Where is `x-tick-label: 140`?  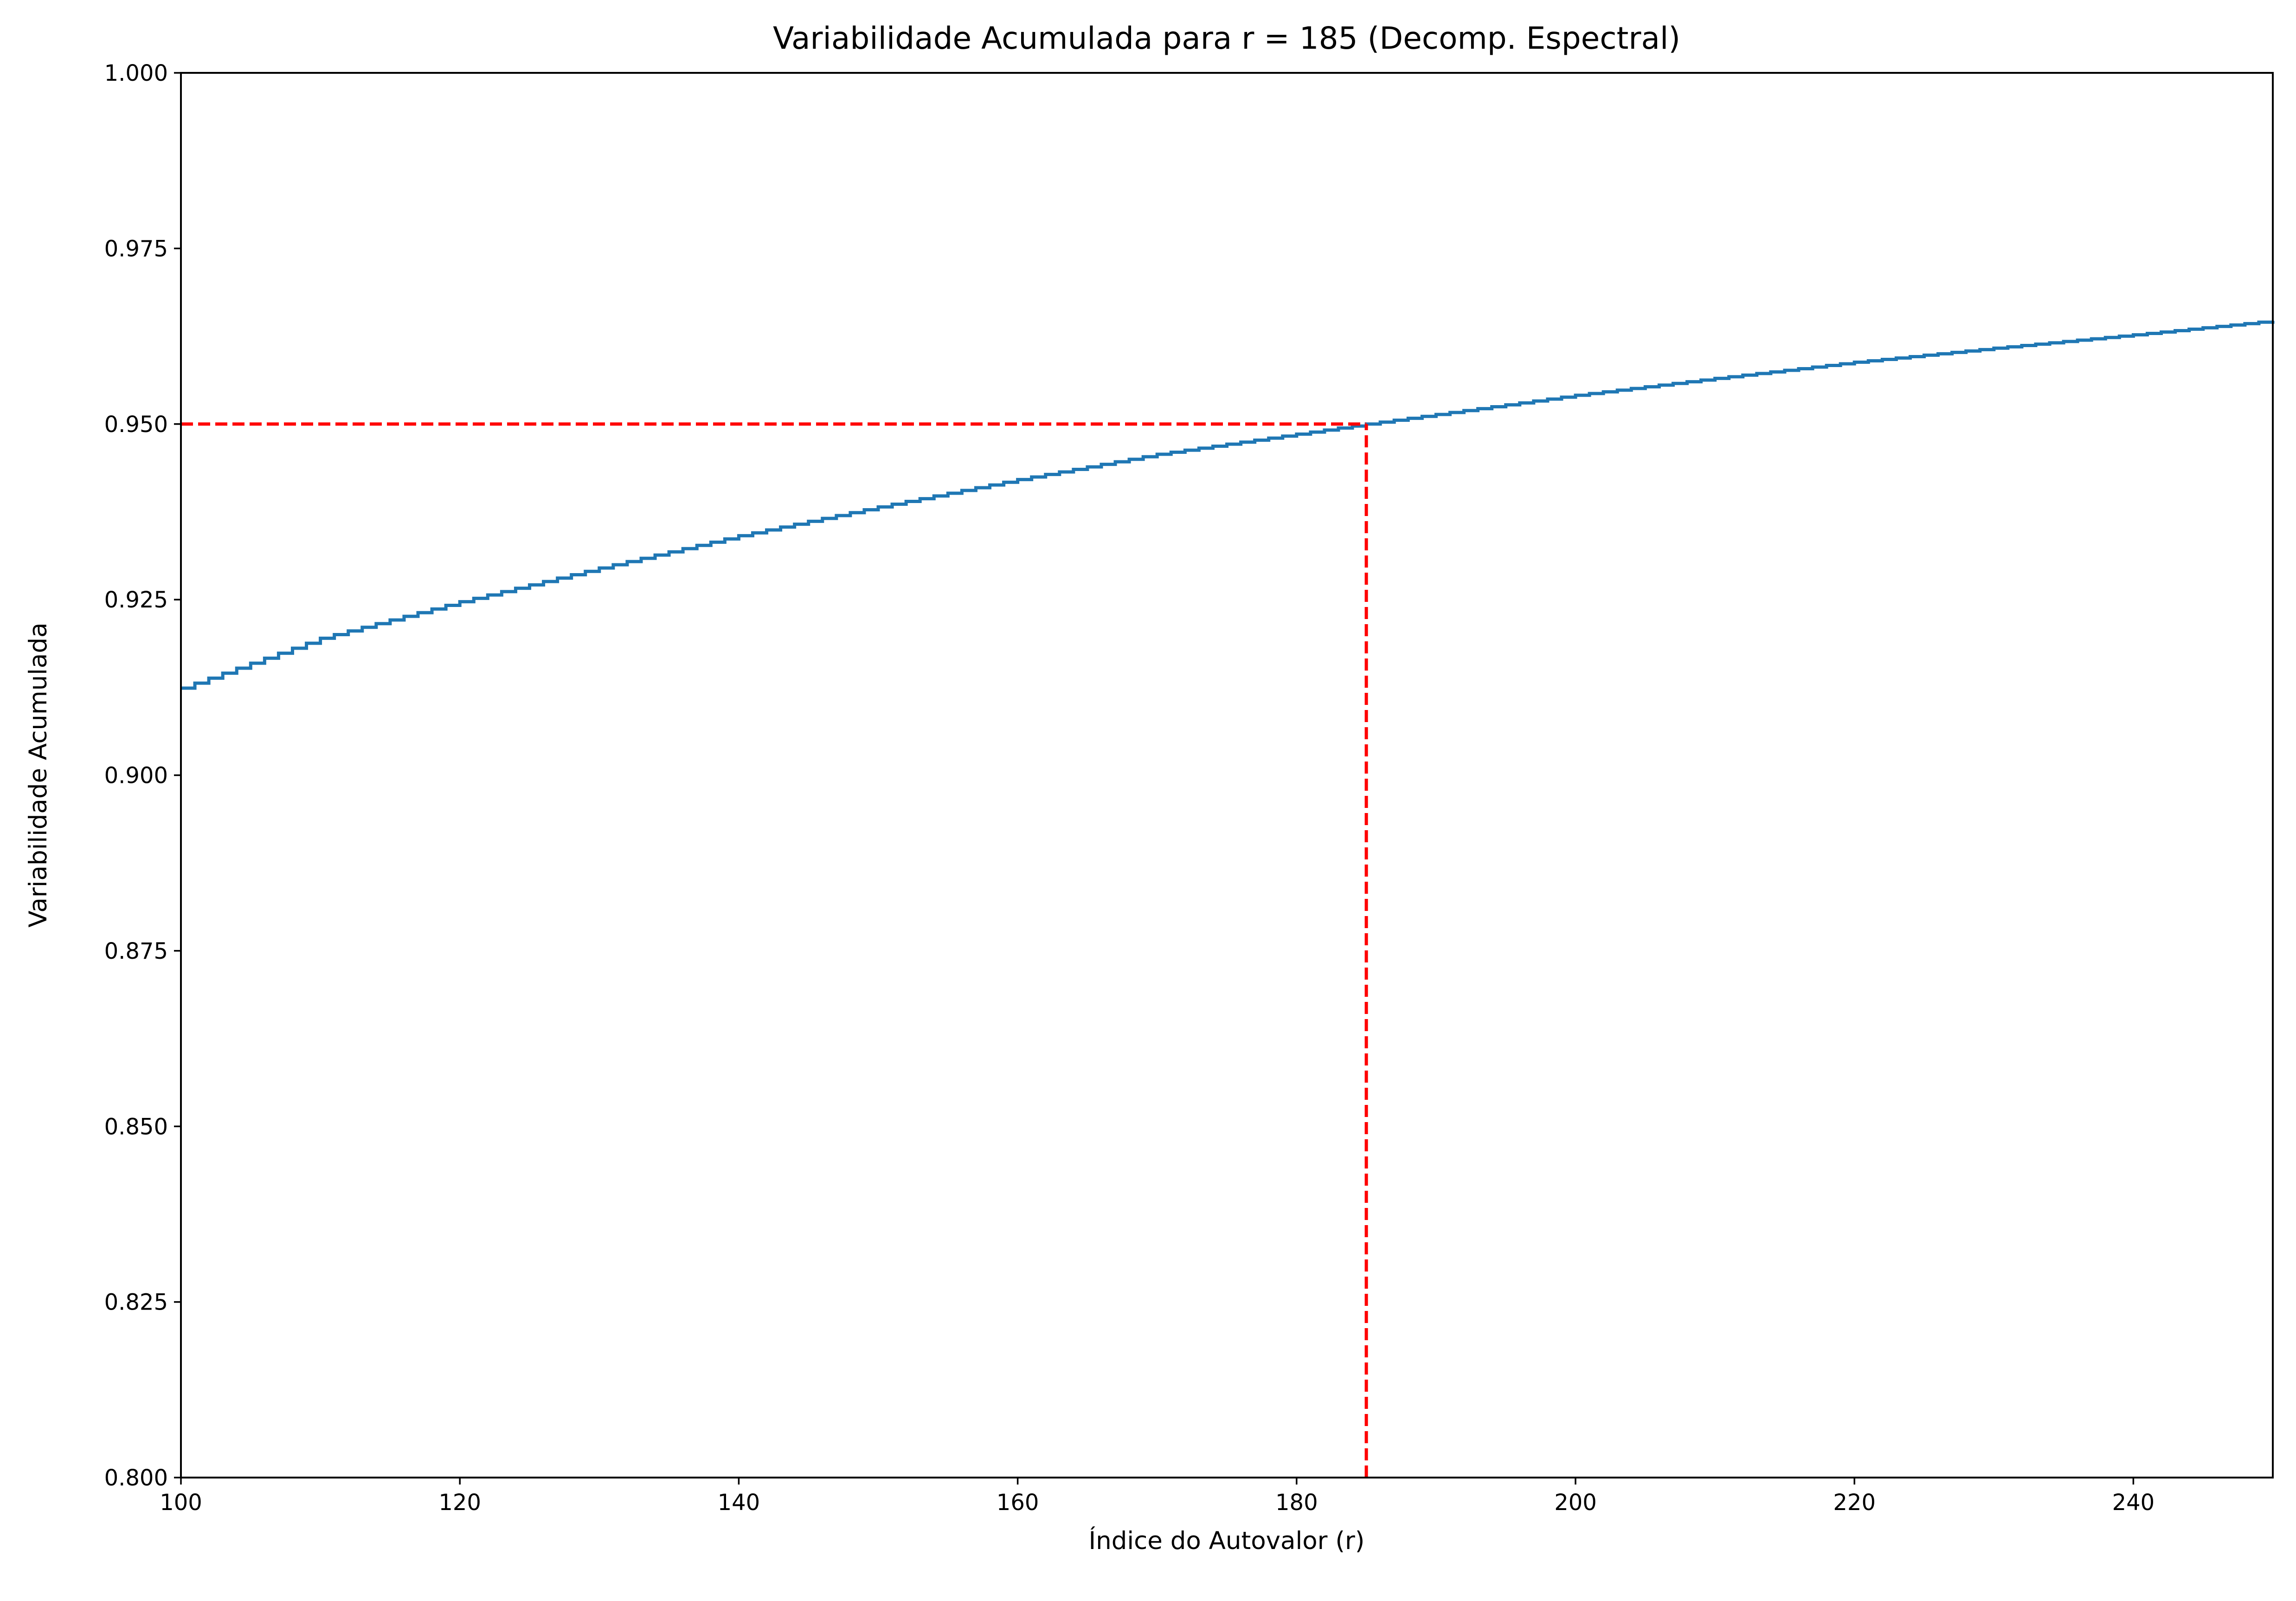
x-tick-label: 140 is located at coordinates (739, 1503).